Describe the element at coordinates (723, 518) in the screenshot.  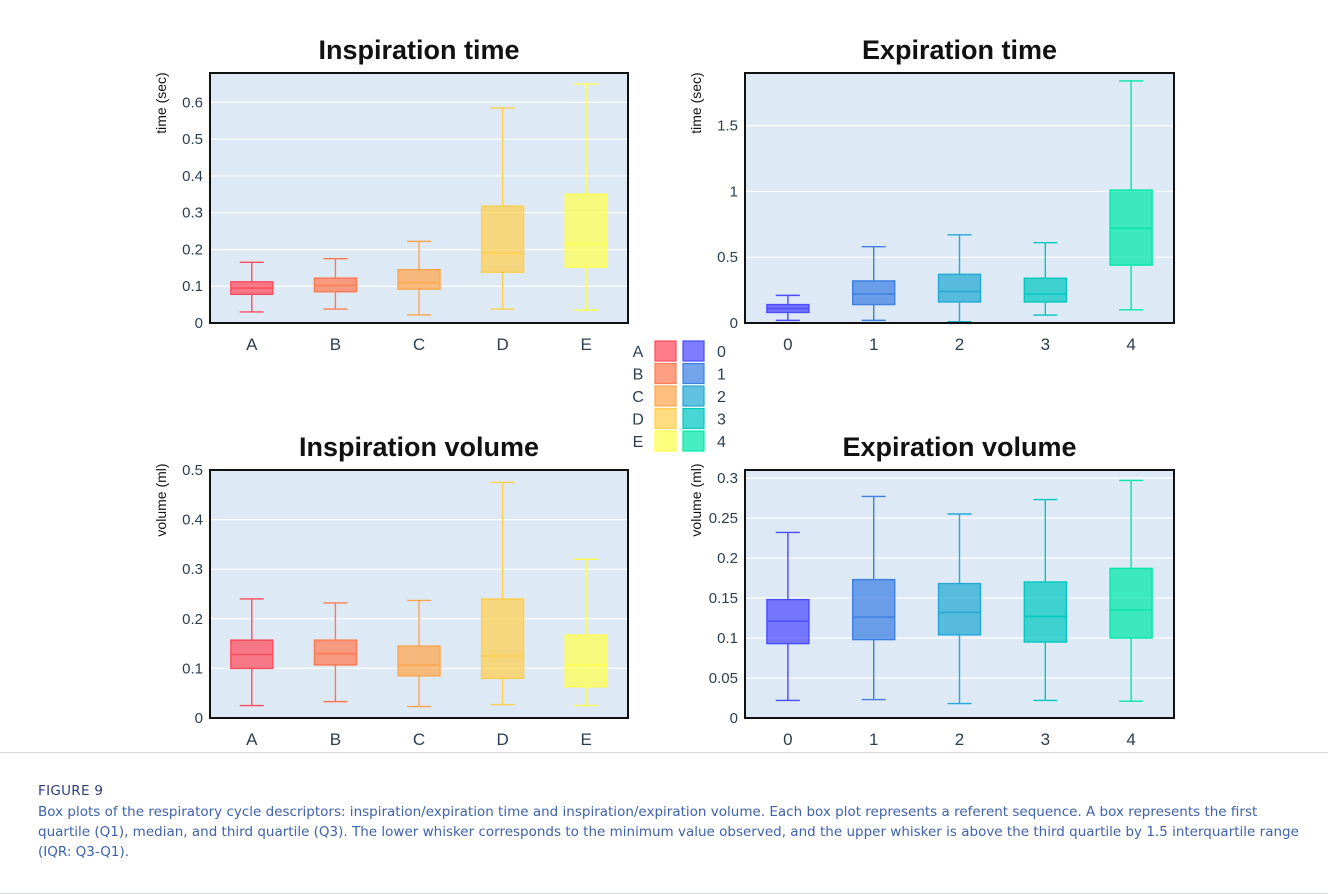
I see `chart4-y-tick-label: 0.25` at that location.